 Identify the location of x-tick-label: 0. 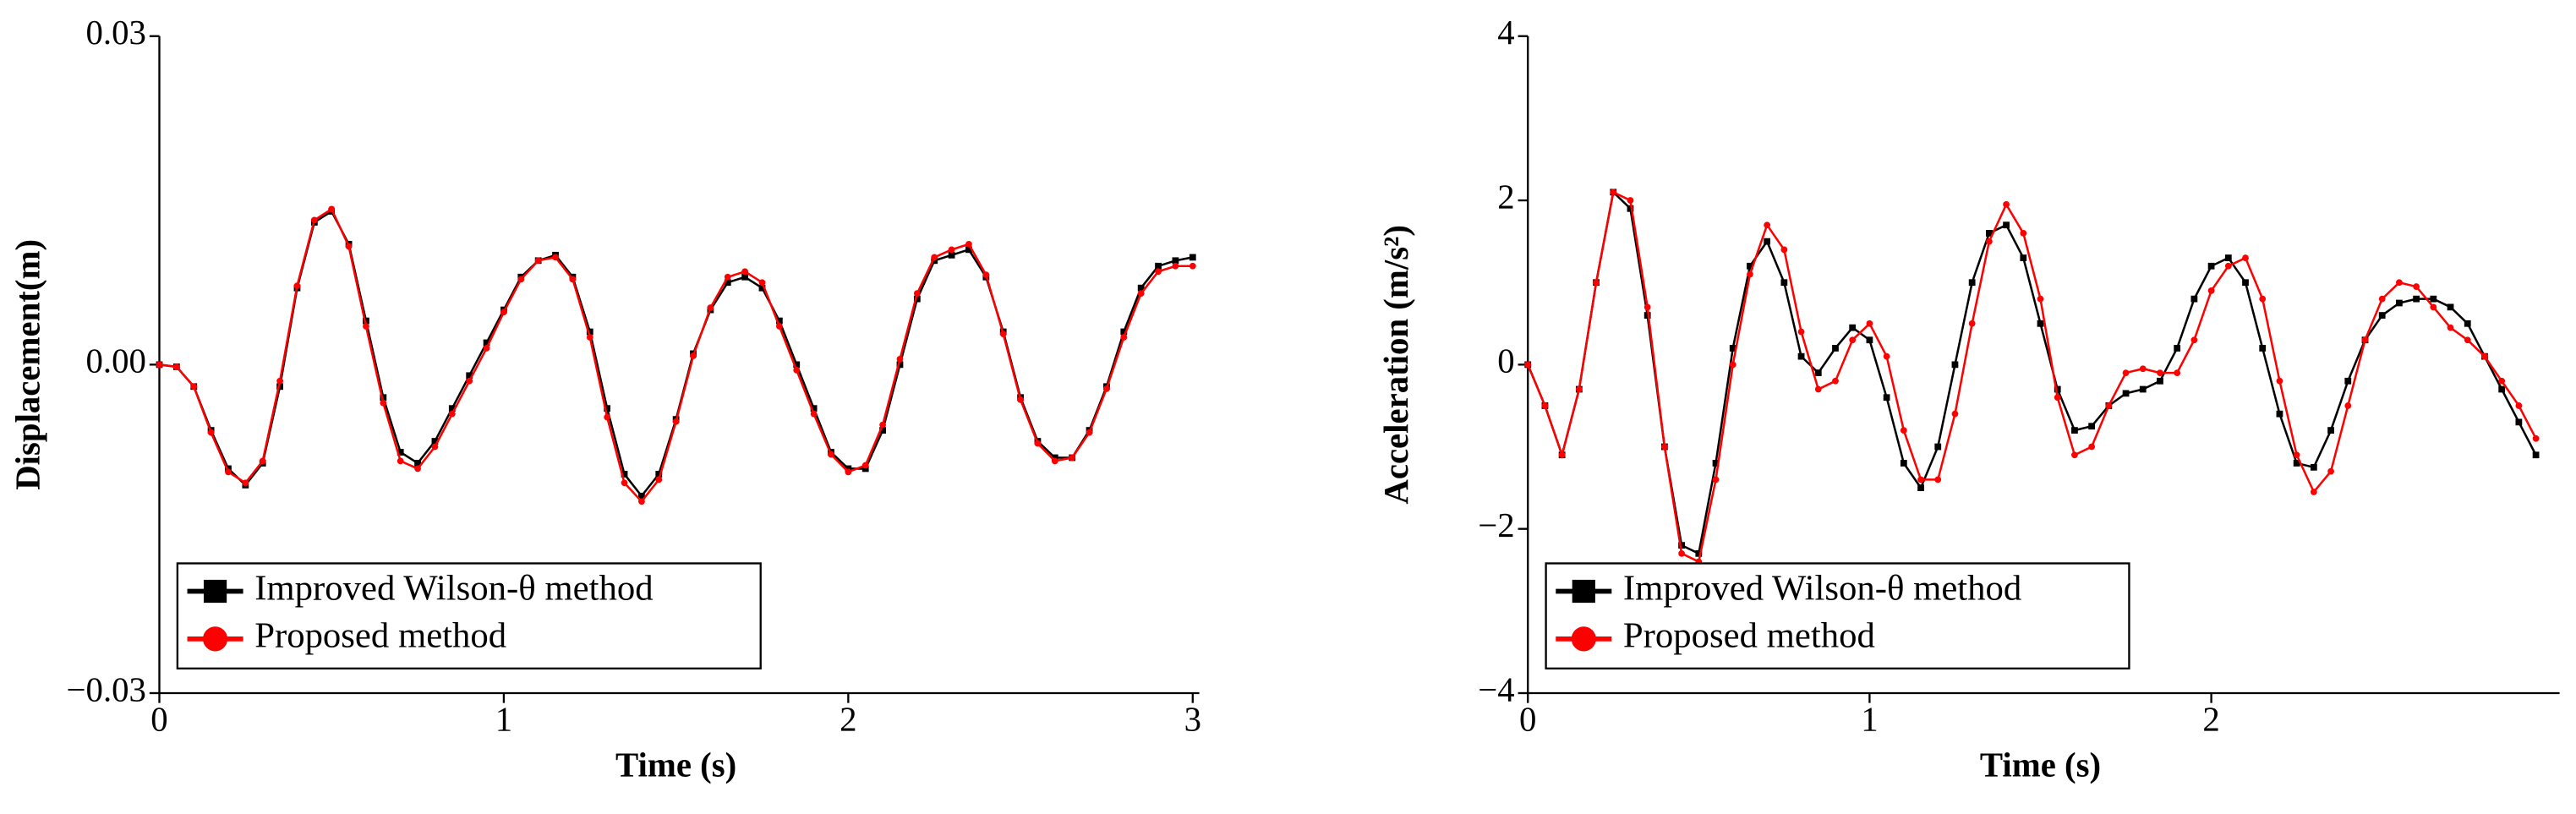
(158, 719).